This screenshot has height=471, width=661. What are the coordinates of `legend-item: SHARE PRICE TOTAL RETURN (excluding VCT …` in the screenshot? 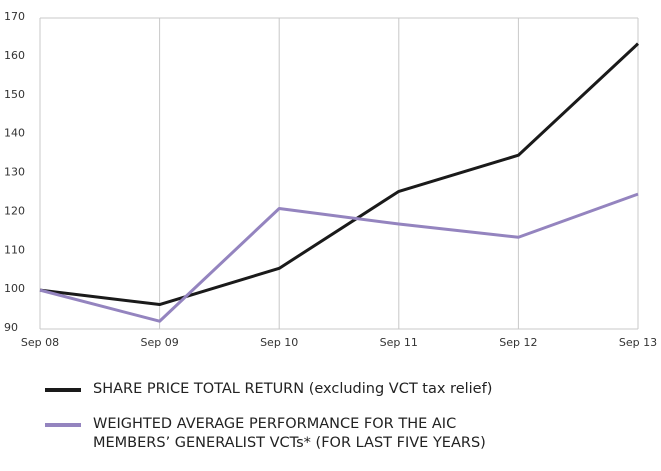 It's located at (268, 389).